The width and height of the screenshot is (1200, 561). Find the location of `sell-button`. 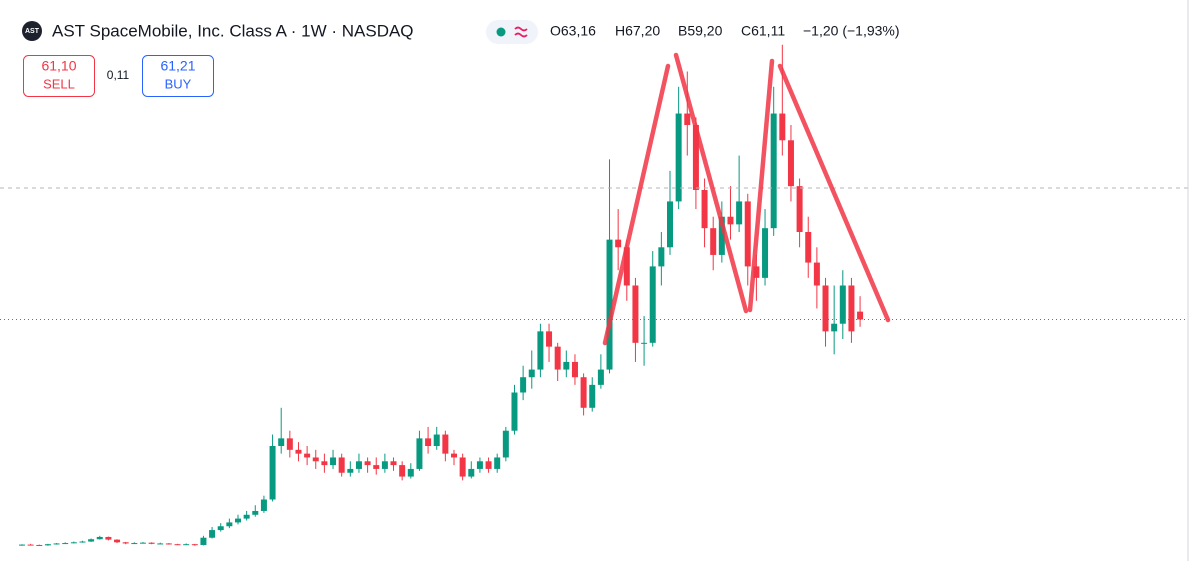

sell-button is located at coordinates (59, 76).